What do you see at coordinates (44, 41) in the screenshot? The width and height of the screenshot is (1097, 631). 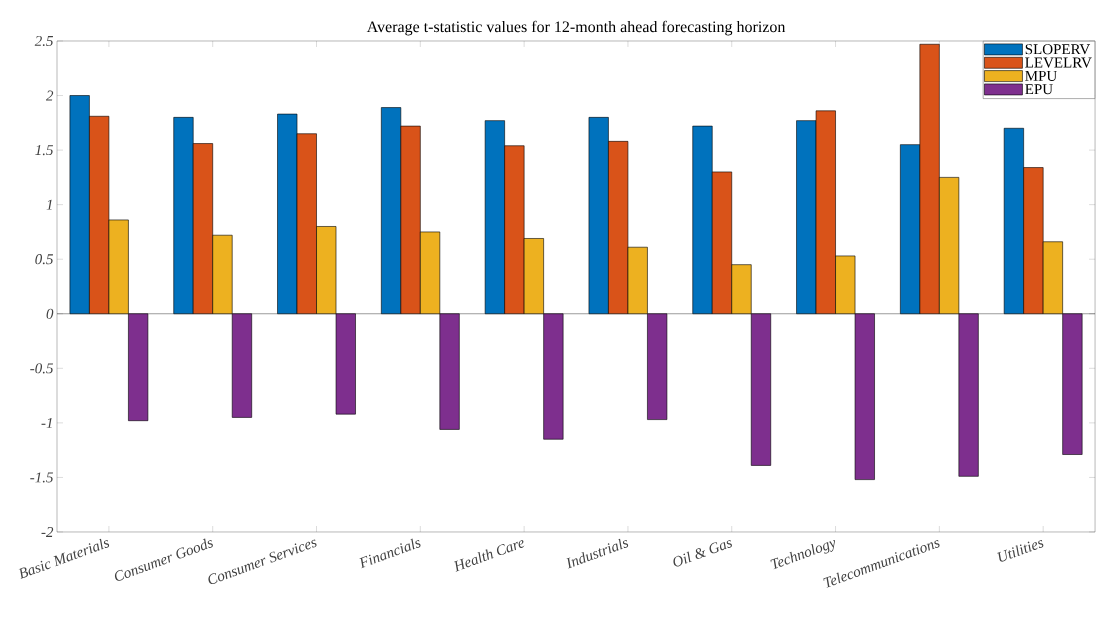 I see `y-tick-label: 2.5` at bounding box center [44, 41].